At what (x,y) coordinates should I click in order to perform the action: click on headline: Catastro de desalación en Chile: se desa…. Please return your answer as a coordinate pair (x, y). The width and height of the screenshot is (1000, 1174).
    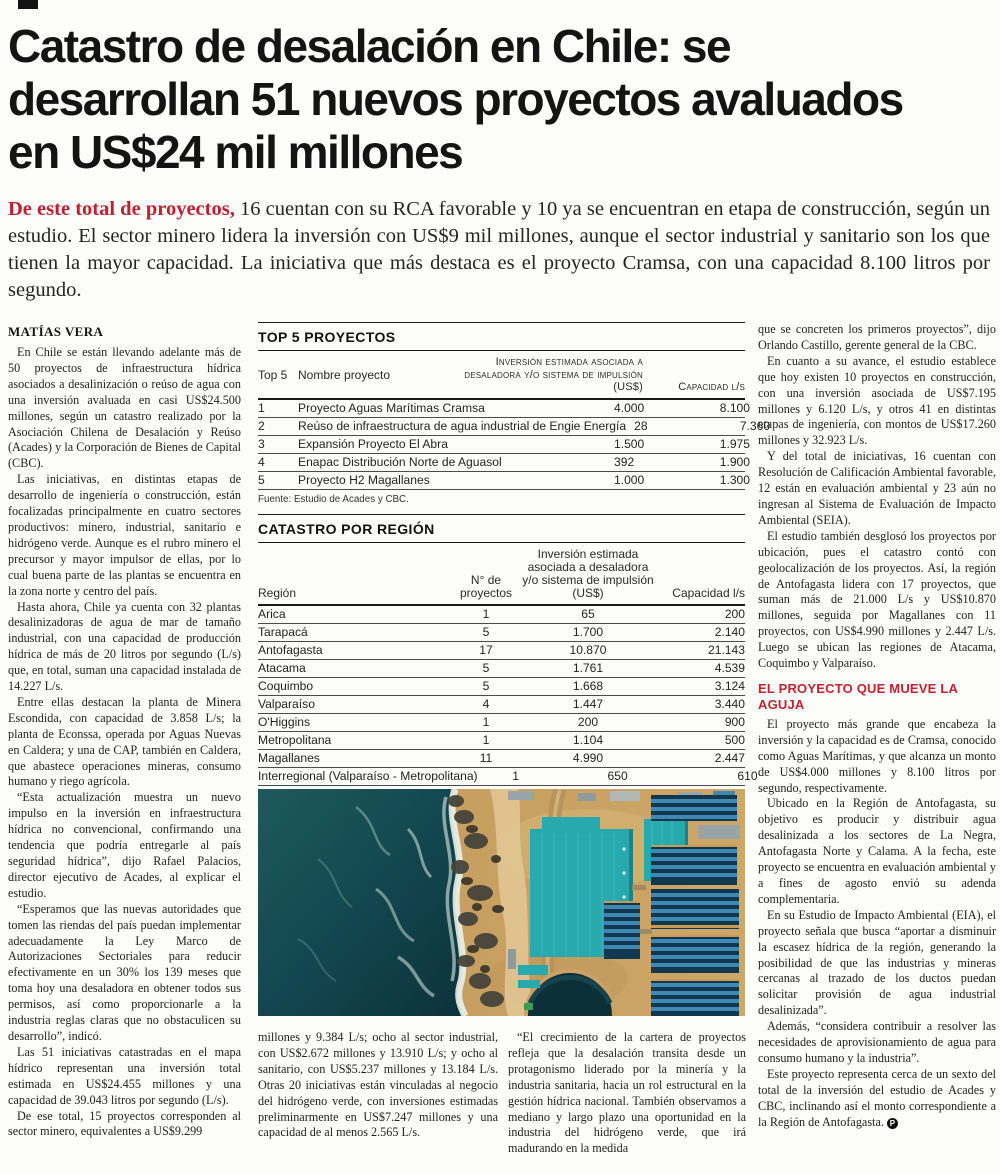
    Looking at the image, I should click on (500, 99).